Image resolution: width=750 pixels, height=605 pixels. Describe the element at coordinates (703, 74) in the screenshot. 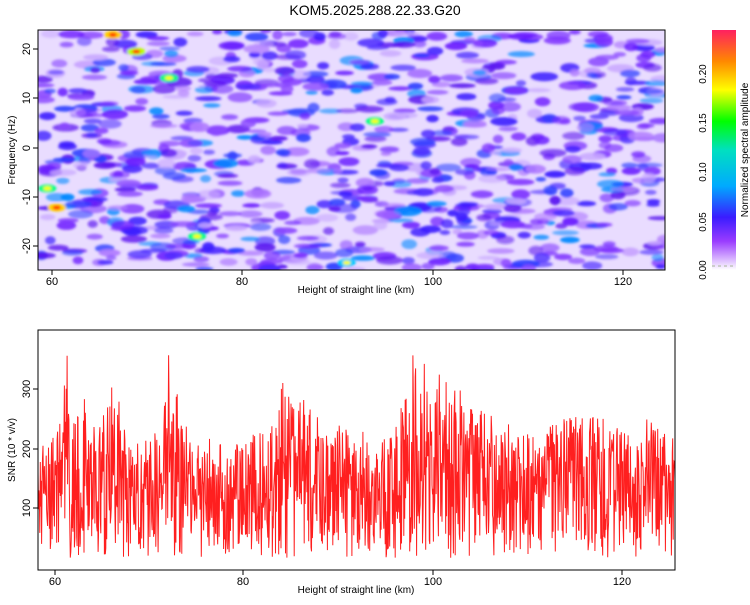

I see `colorbar-tick-label: 0.20` at that location.